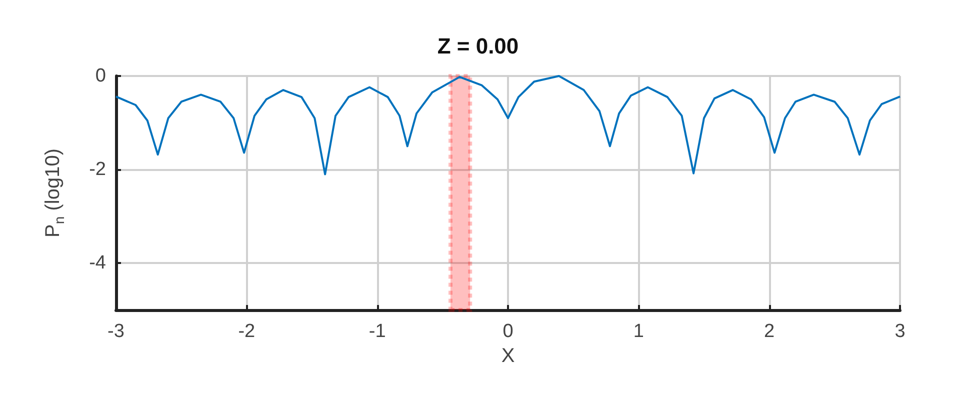 The width and height of the screenshot is (956, 408). I want to click on x-tick-label: 0, so click(508, 331).